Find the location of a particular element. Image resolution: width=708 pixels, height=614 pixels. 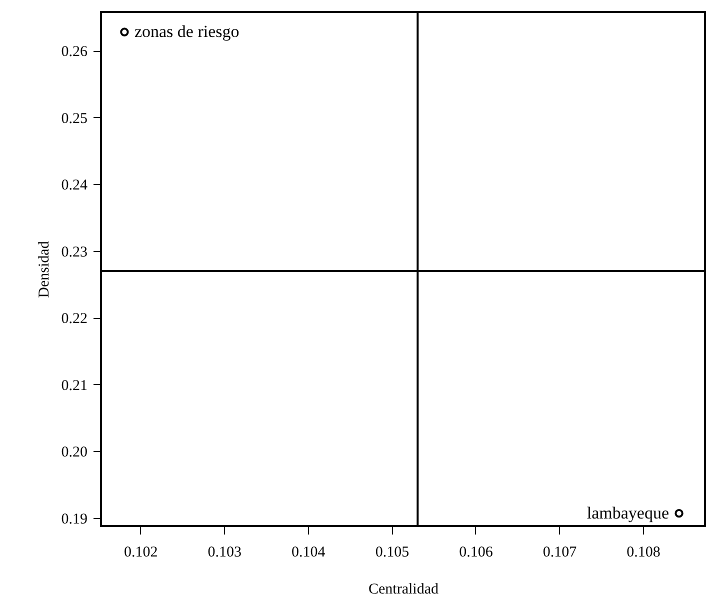

x-tick-label: 0.103 is located at coordinates (225, 552).